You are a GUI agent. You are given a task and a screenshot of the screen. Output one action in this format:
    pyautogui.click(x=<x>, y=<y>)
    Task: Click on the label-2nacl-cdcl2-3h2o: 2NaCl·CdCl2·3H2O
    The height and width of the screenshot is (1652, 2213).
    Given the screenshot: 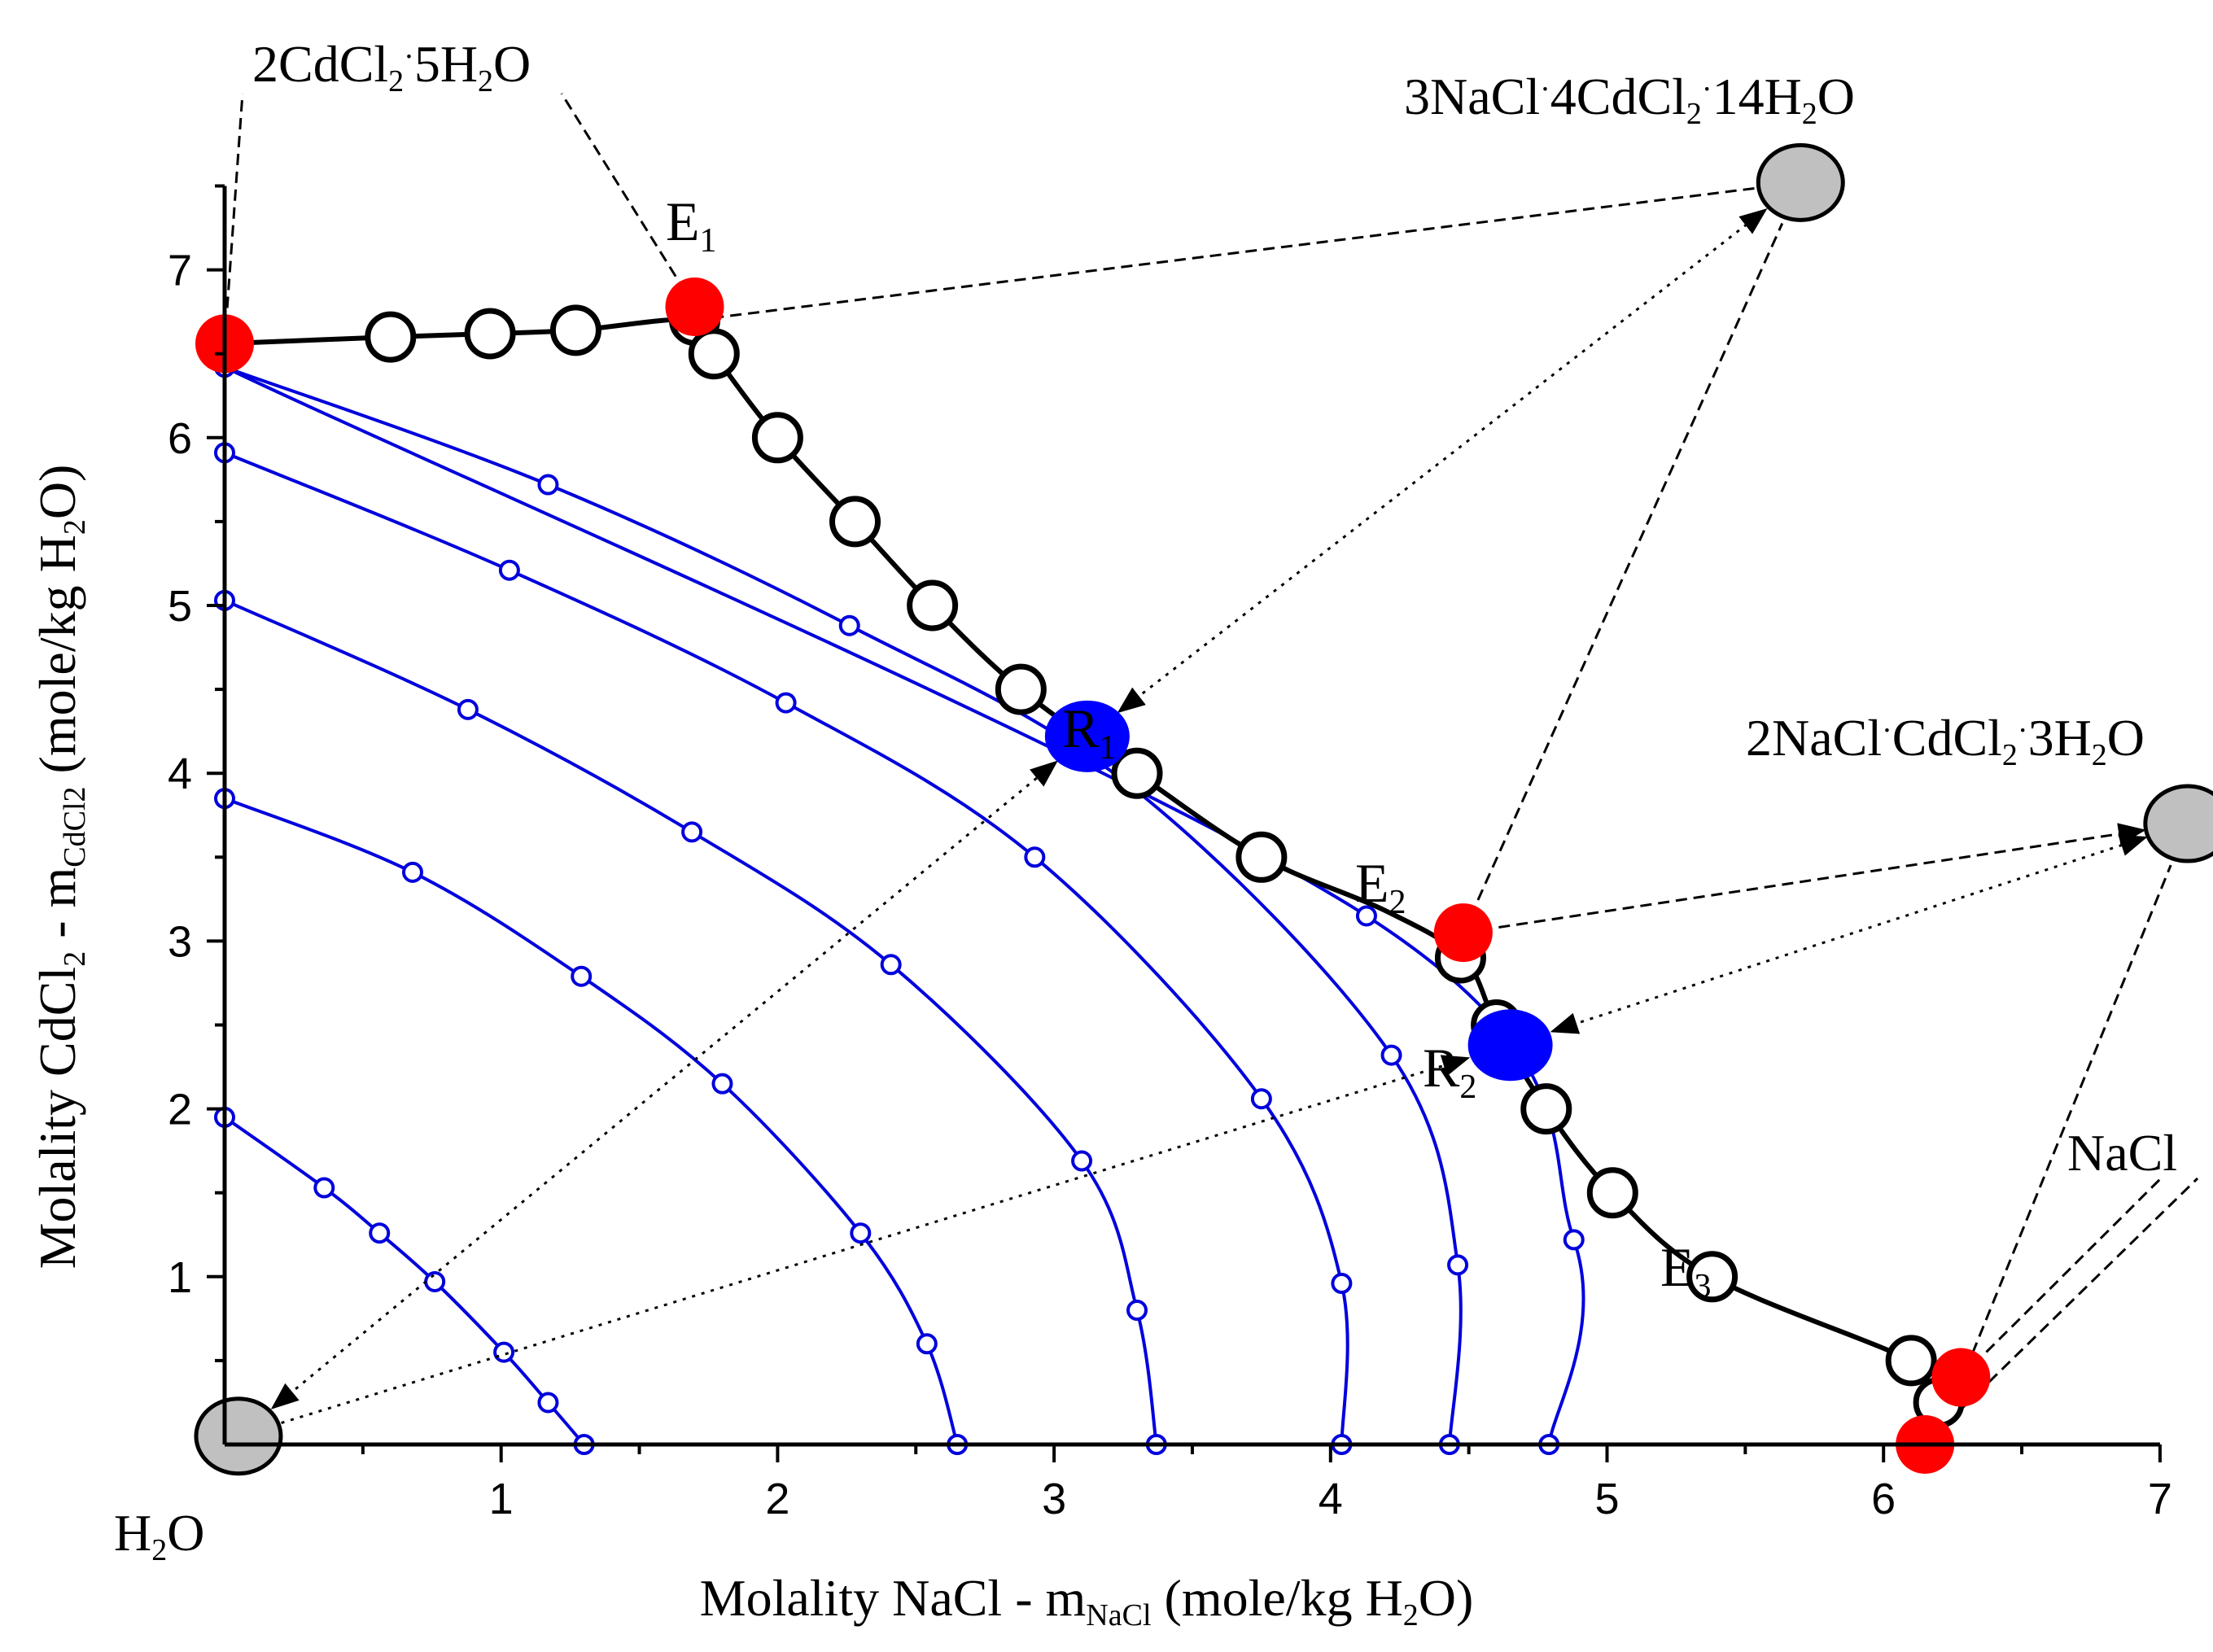 What is the action you would take?
    pyautogui.click(x=1945, y=740)
    